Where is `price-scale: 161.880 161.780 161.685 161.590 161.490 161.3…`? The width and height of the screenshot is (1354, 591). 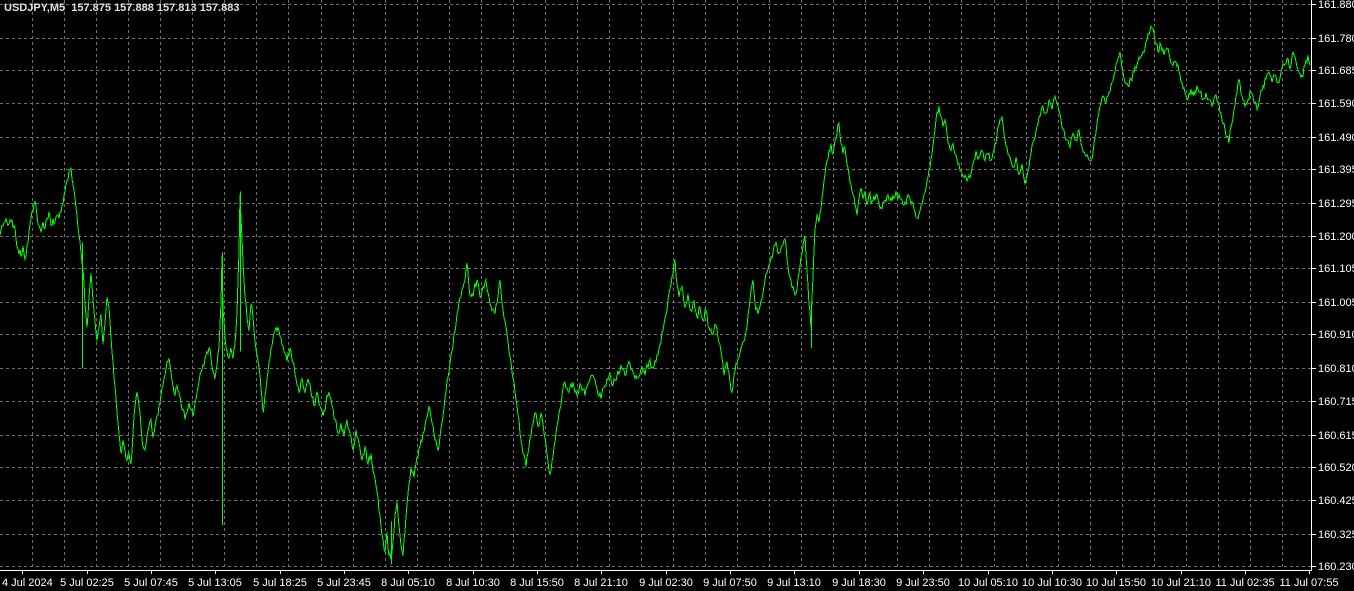 price-scale: 161.880 161.780 161.685 161.590 161.490 161.3… is located at coordinates (1332, 286).